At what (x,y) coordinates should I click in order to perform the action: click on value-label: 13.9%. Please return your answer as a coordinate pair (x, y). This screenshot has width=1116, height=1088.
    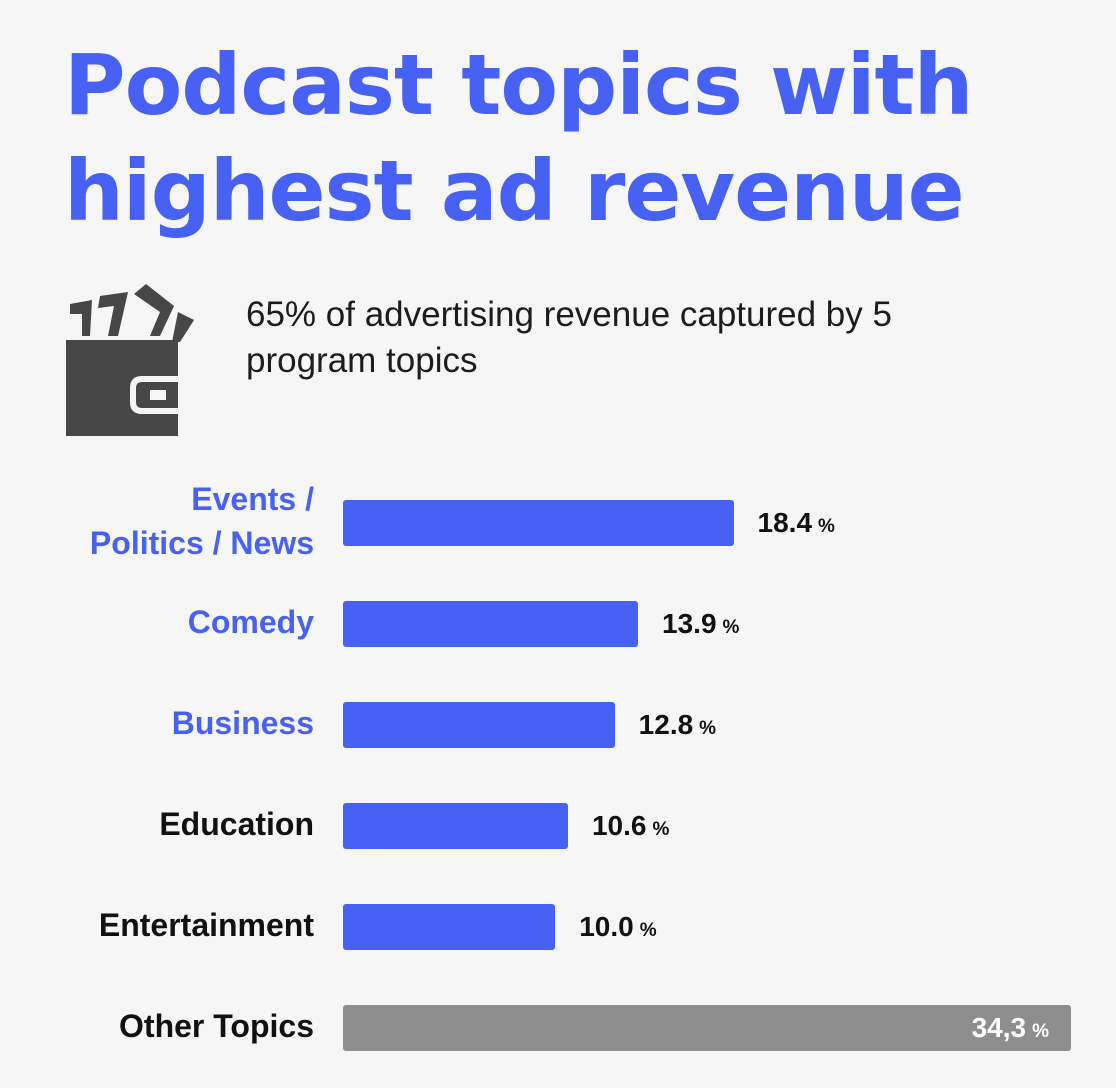
    Looking at the image, I should click on (700, 626).